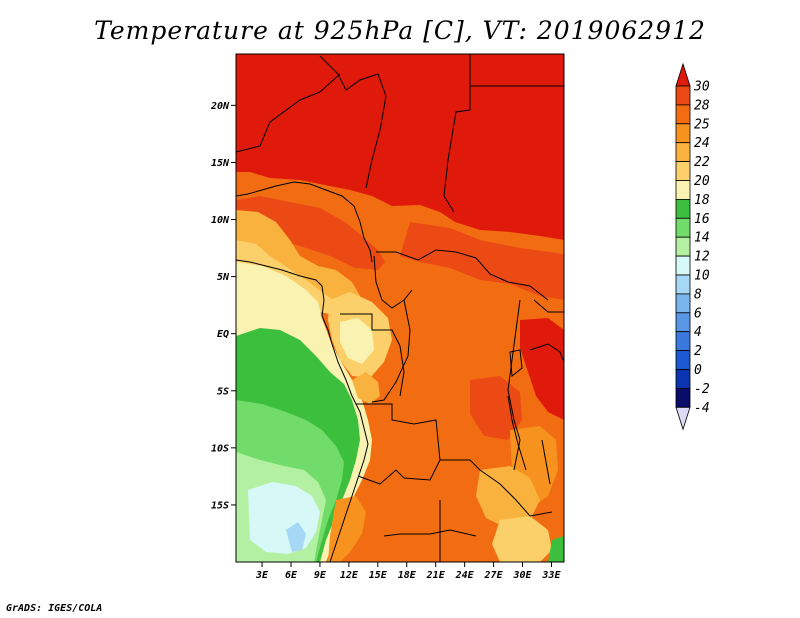  What do you see at coordinates (517, 433) in the screenshot?
I see `lake-tanganyika` at bounding box center [517, 433].